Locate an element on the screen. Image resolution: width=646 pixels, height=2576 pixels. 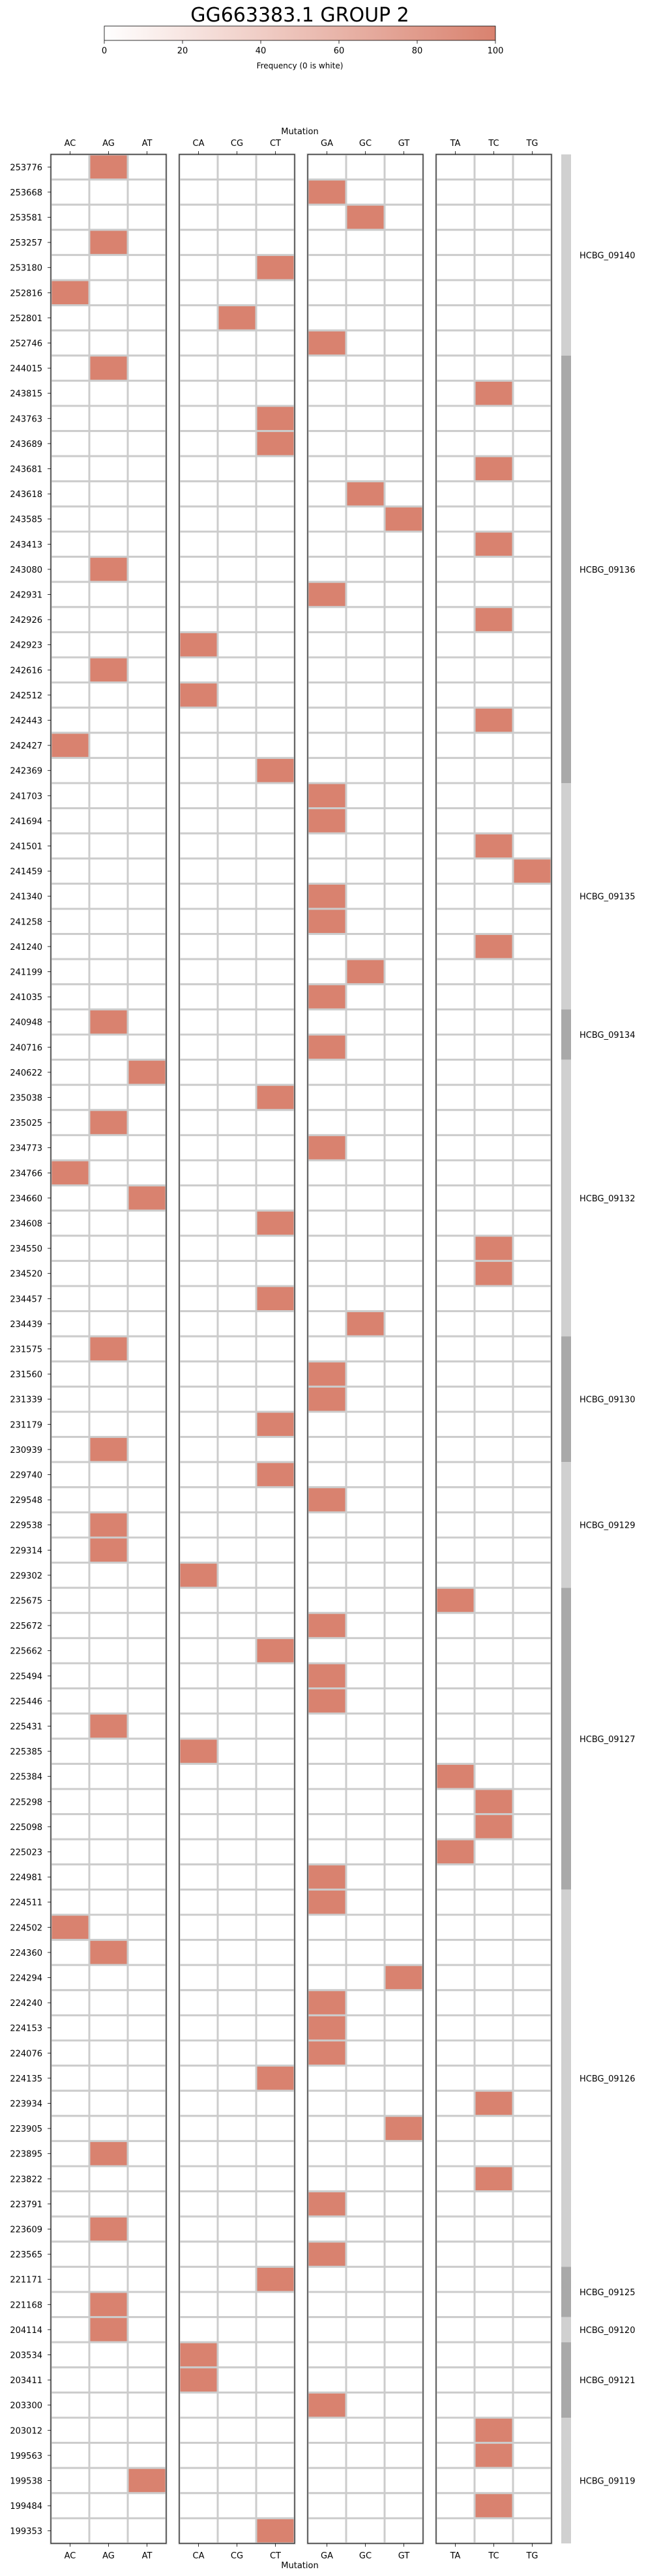
row-label: 253776 is located at coordinates (26, 168).